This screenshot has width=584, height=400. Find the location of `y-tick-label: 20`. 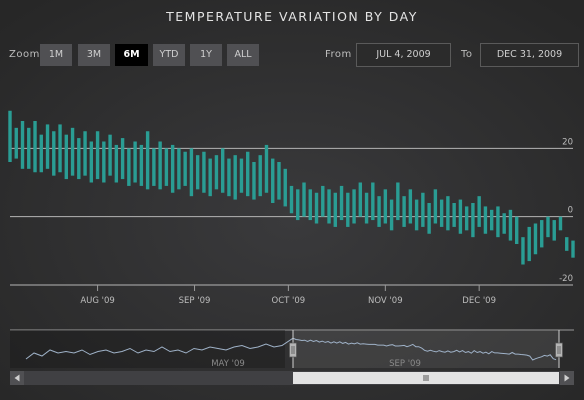

y-tick-label: 20 is located at coordinates (567, 142).